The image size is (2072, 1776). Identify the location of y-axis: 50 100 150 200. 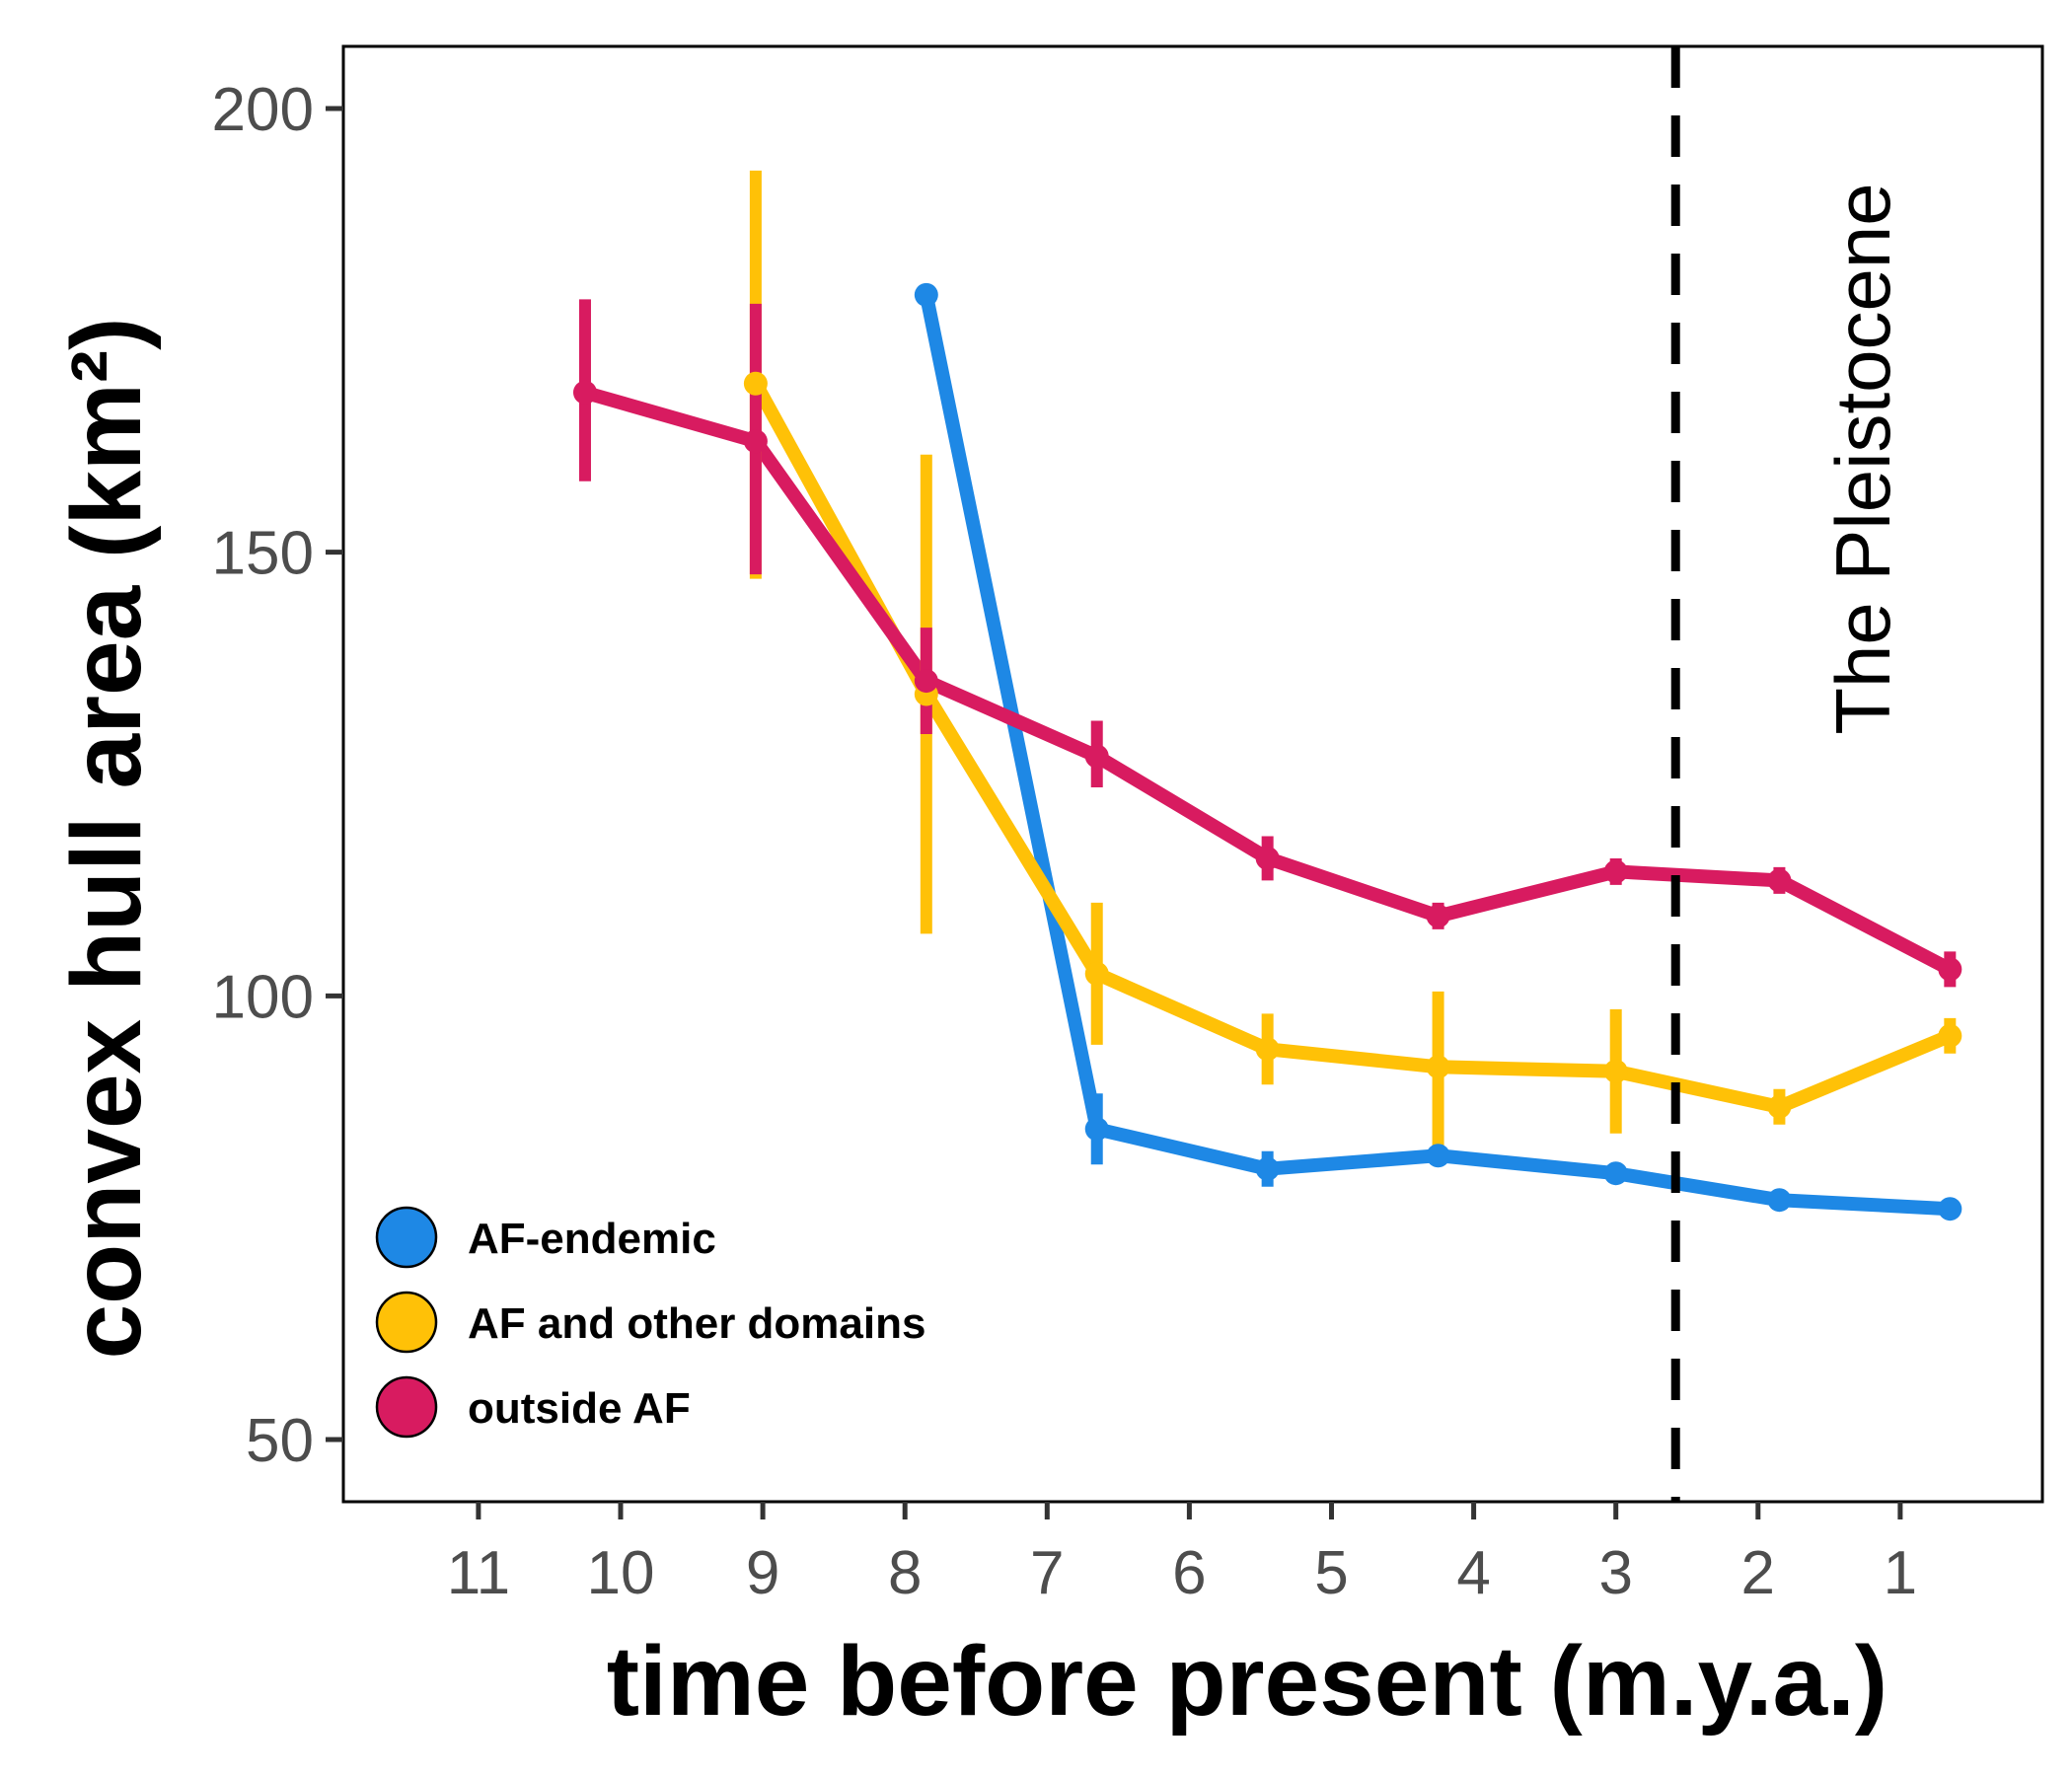
(277, 776).